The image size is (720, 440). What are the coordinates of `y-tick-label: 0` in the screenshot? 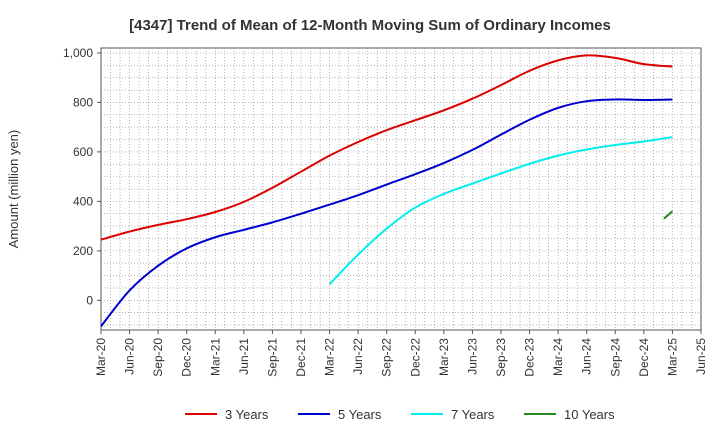 It's located at (89, 300).